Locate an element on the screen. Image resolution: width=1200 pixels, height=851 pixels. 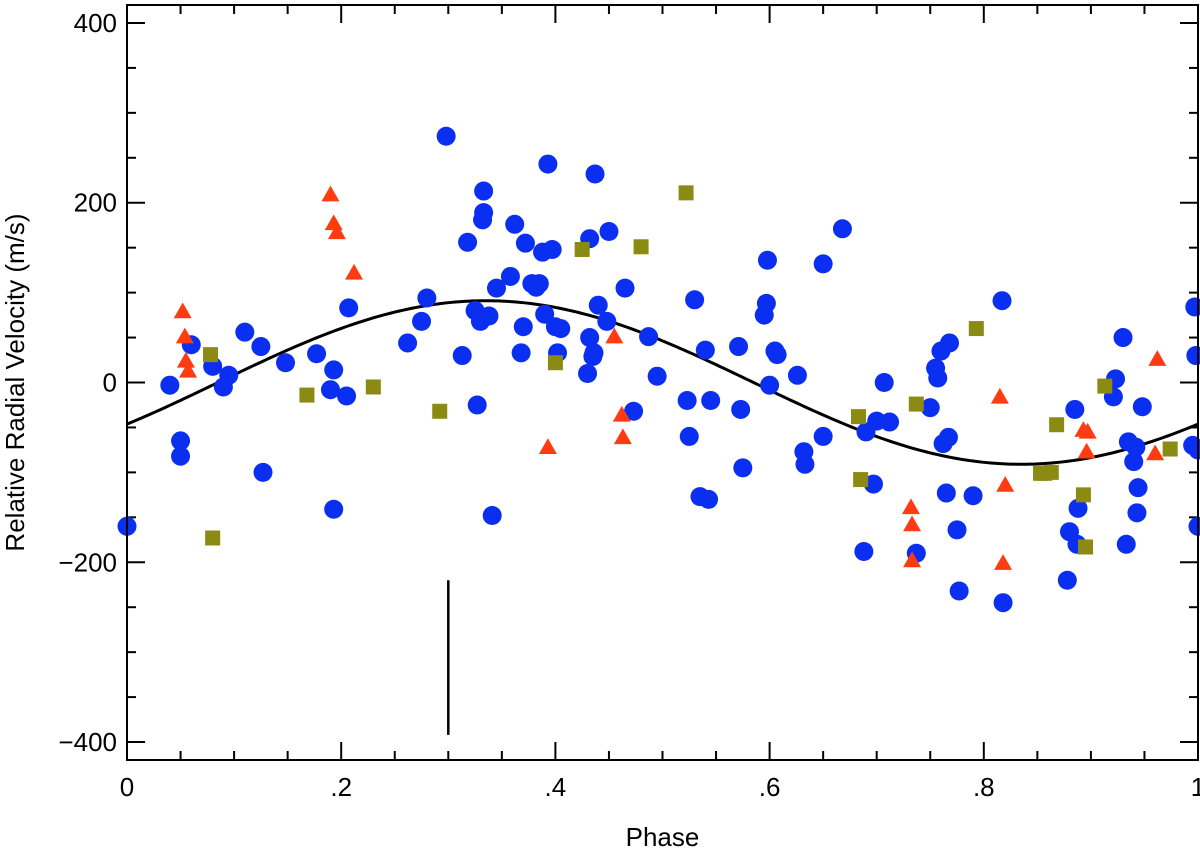
x-tick-label: .6 is located at coordinates (770, 787).